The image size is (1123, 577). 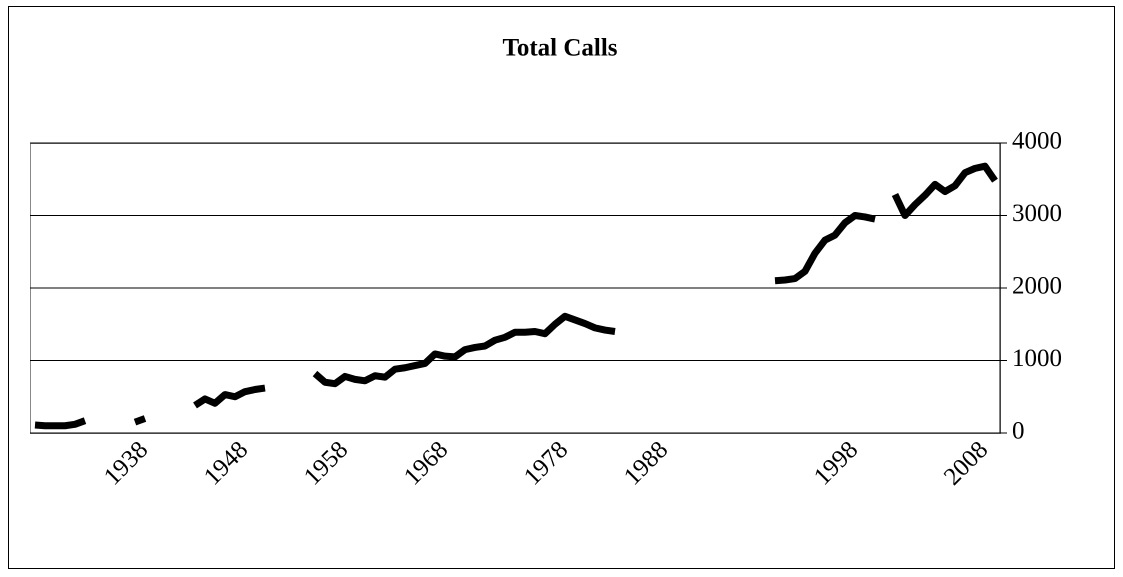 What do you see at coordinates (1018, 431) in the screenshot?
I see `y-tick-label: 0` at bounding box center [1018, 431].